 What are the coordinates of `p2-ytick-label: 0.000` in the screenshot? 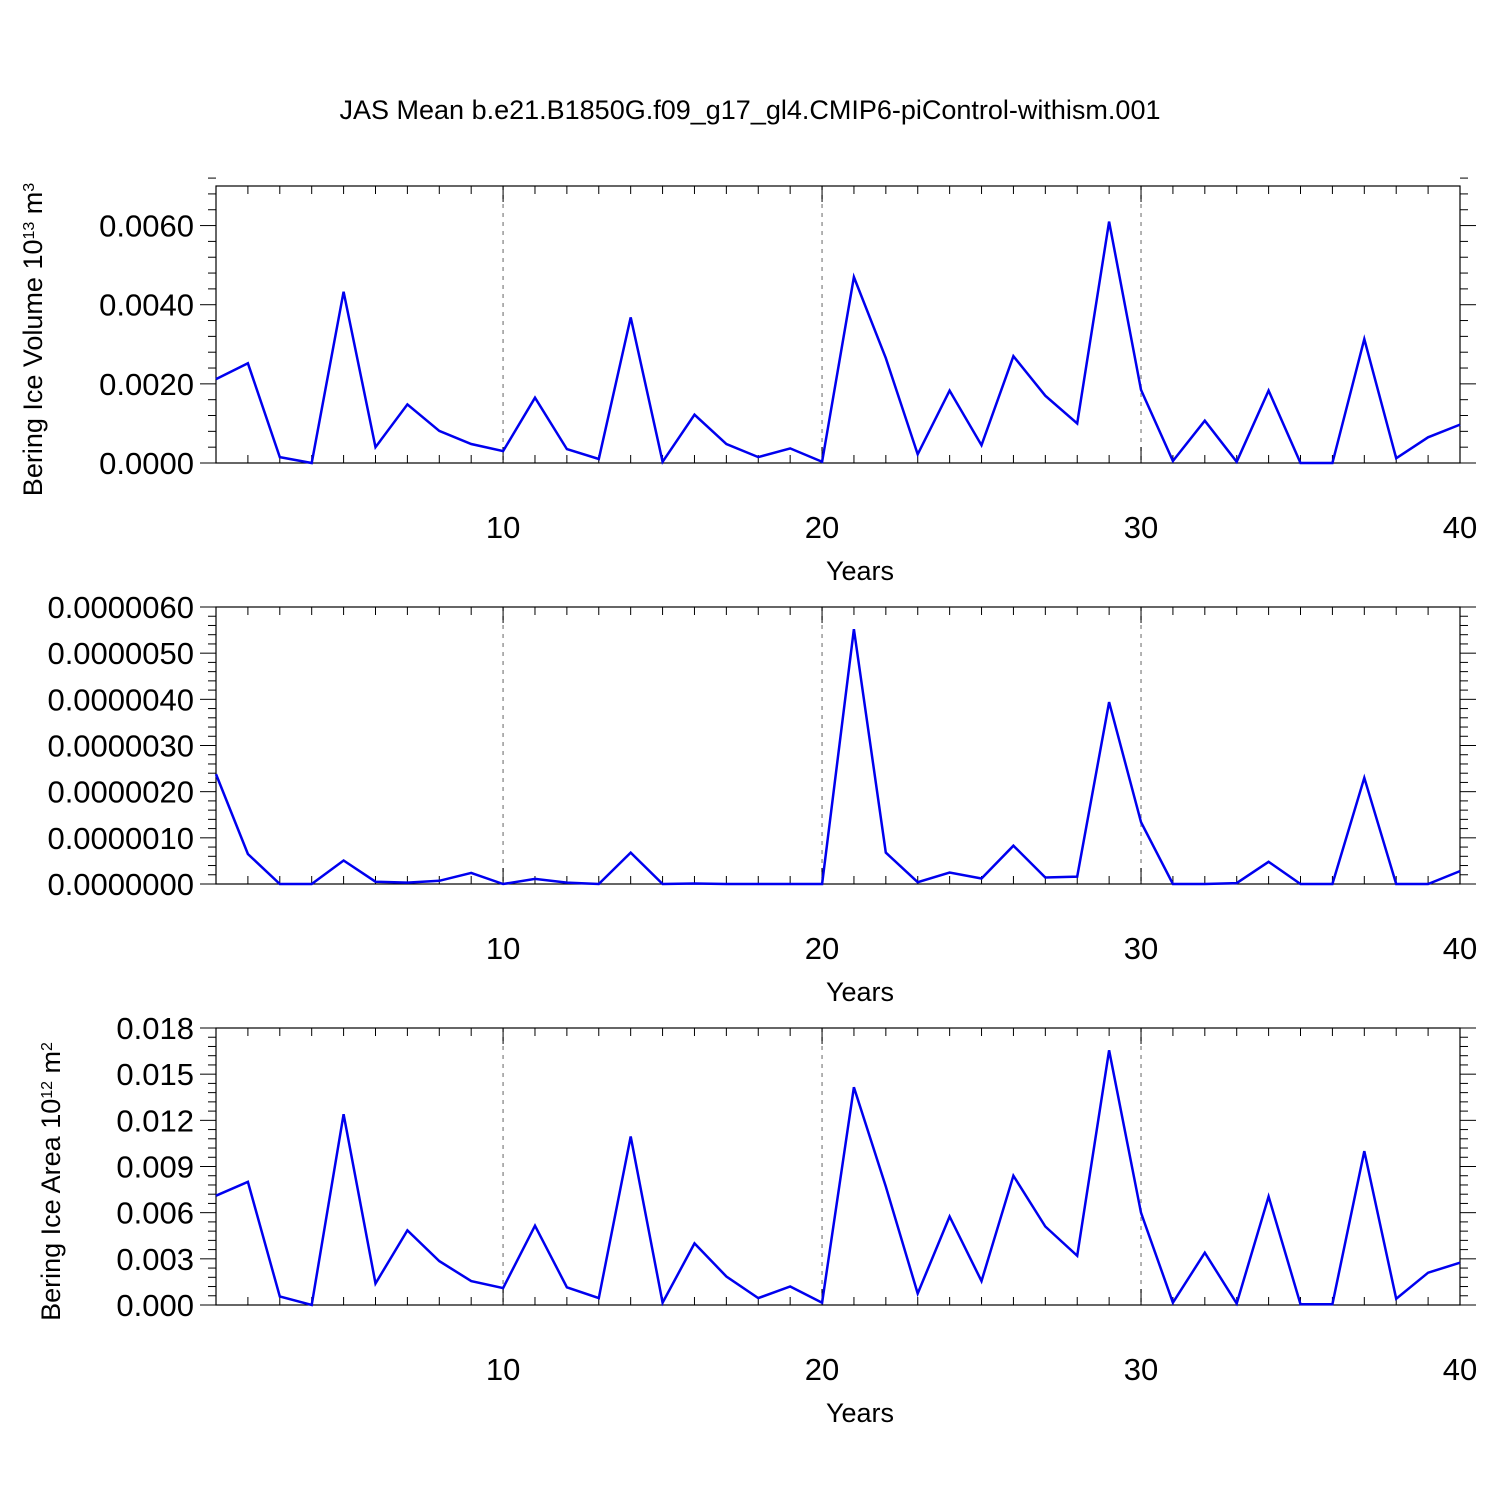 It's located at (155, 1305).